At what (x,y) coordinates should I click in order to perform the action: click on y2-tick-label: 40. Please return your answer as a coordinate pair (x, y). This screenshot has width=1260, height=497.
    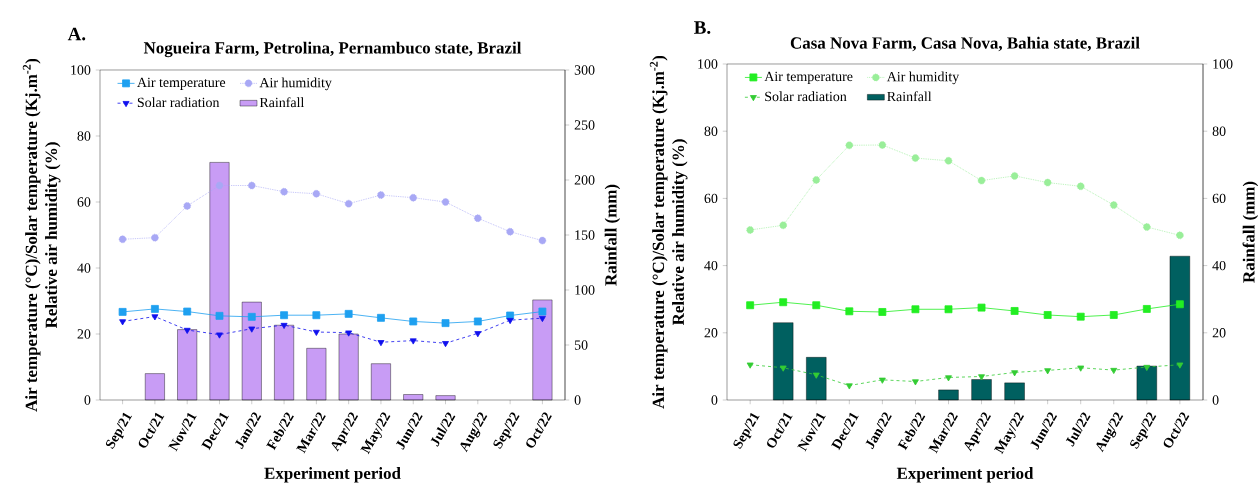
    Looking at the image, I should click on (1219, 265).